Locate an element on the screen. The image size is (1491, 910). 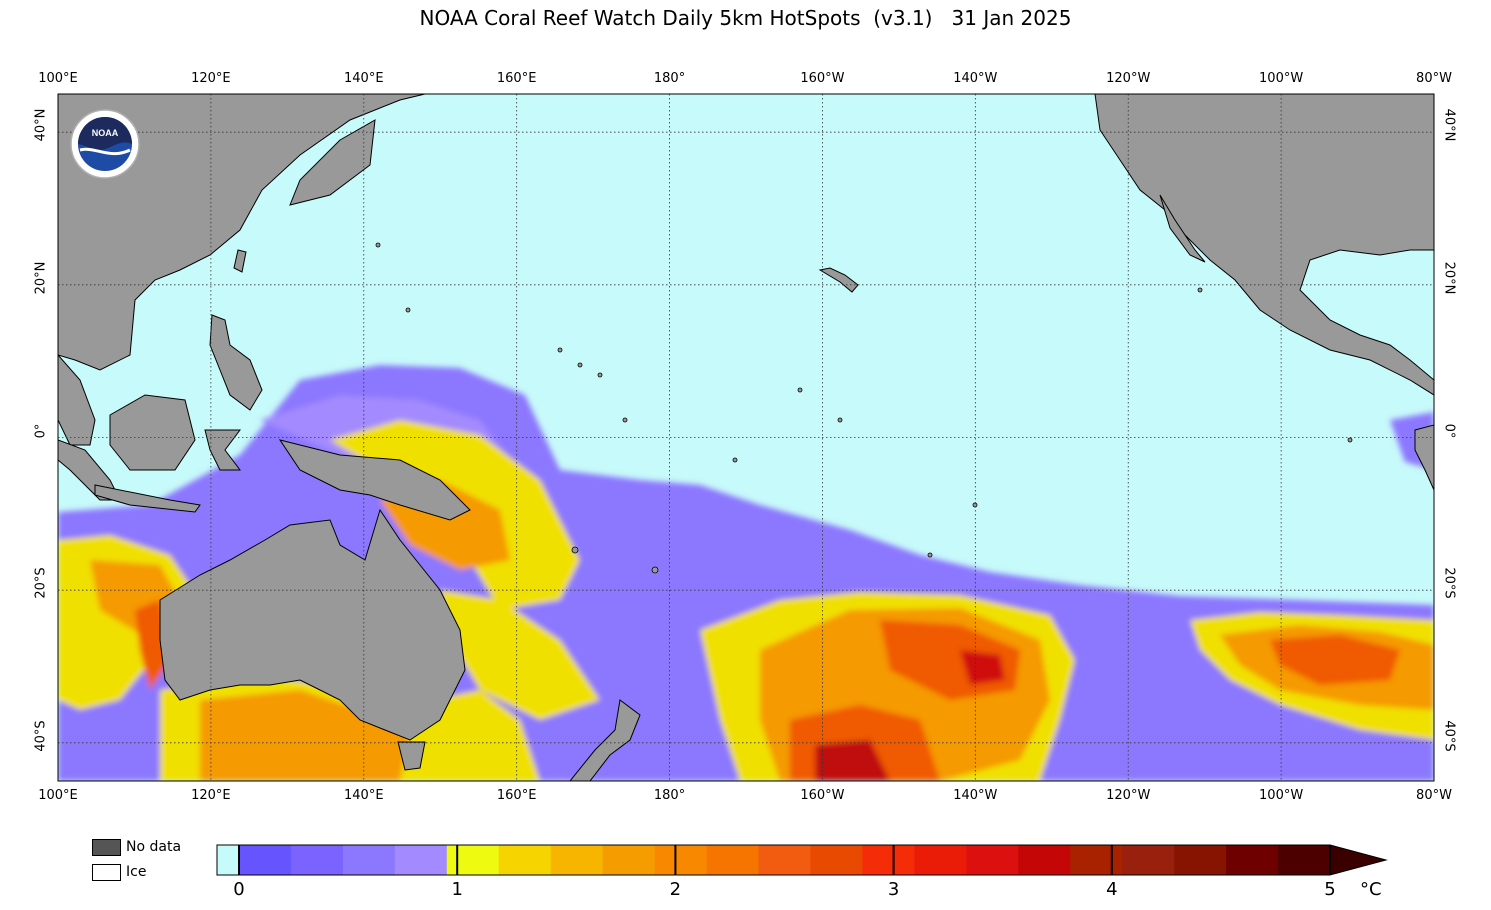
colorbar-unit: °C is located at coordinates (1371, 889).